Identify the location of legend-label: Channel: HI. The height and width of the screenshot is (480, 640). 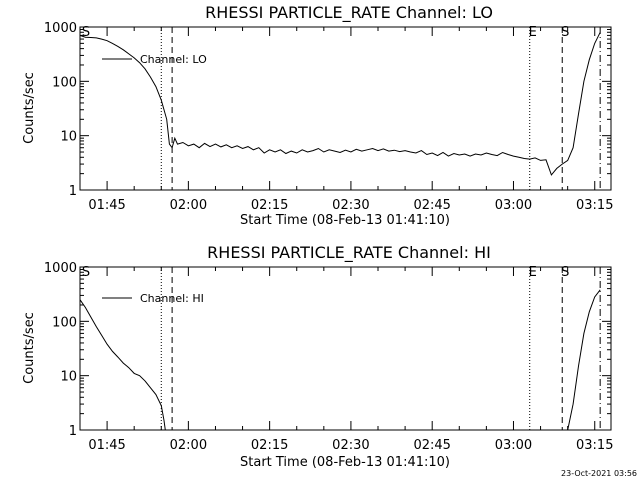
(172, 298).